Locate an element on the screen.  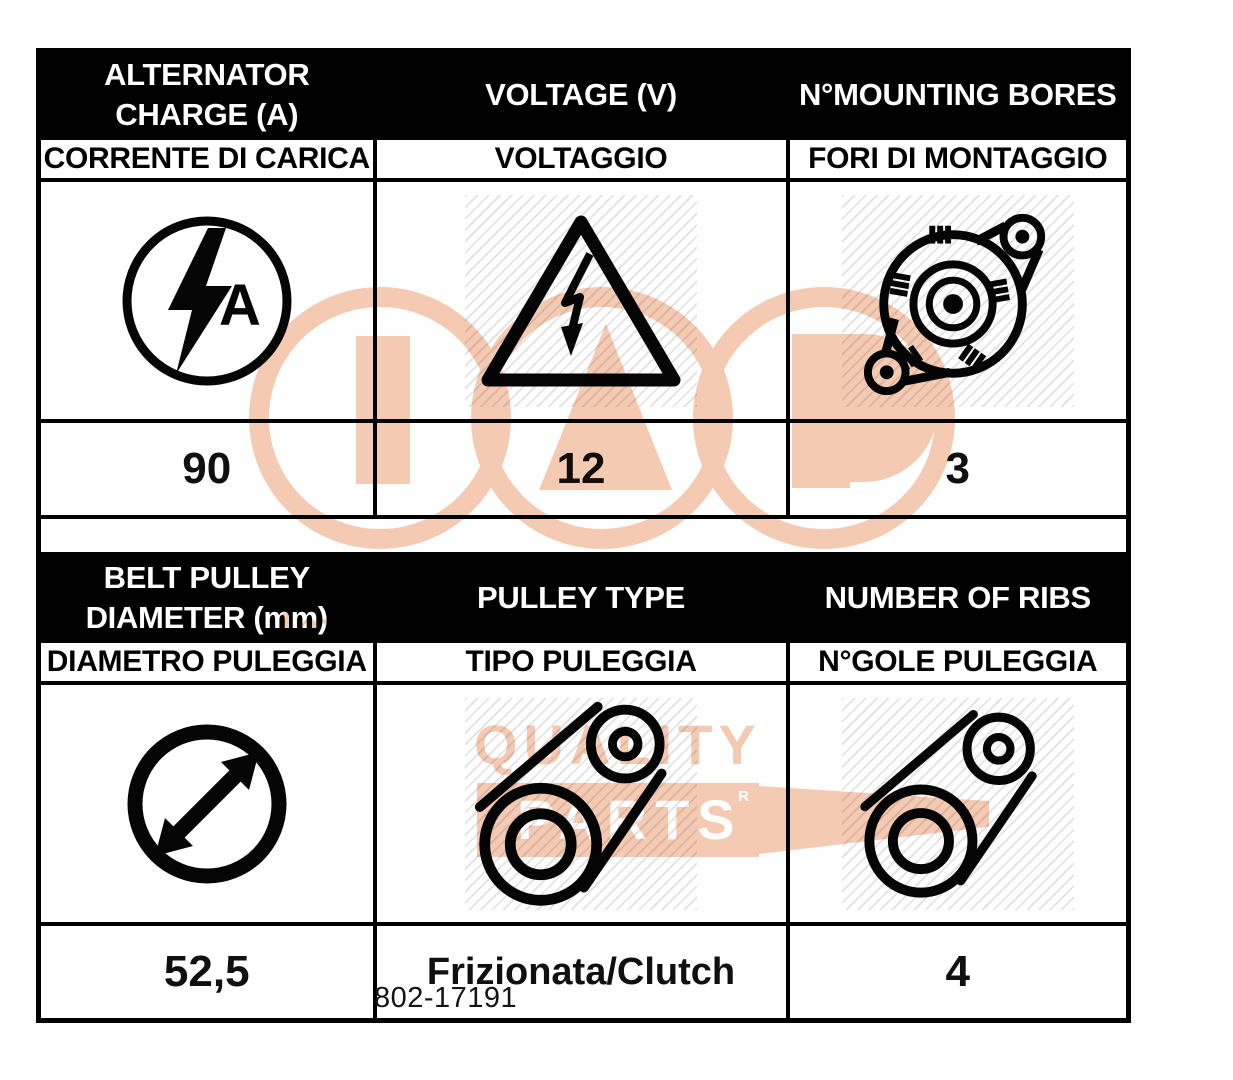
belt-pulley-icon is located at coordinates (570, 803).